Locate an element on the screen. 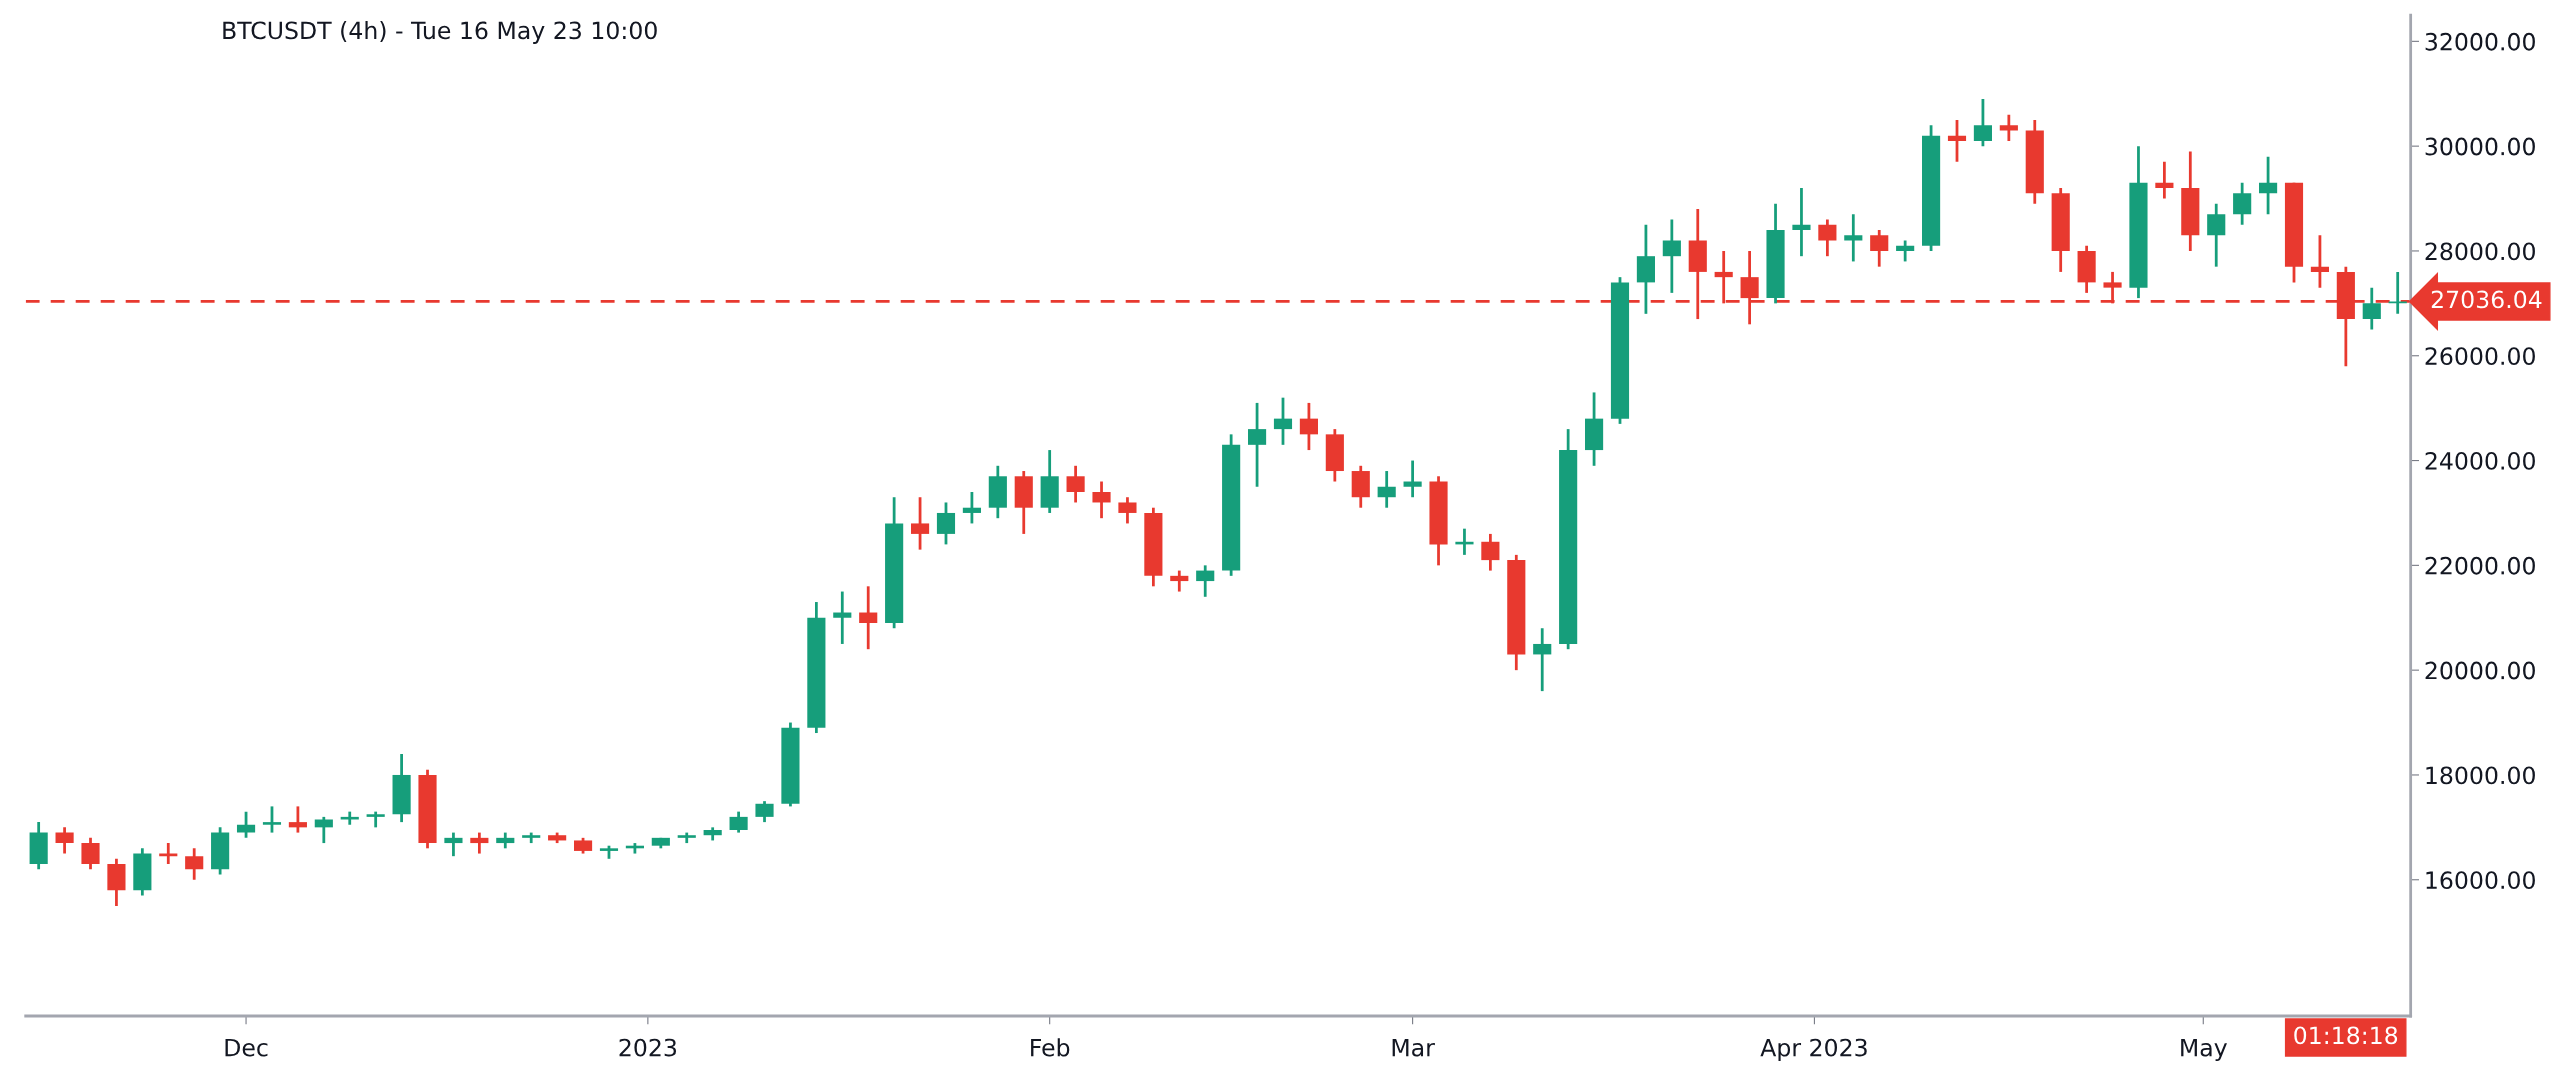 The height and width of the screenshot is (1082, 2570). y-tick-label: 24000.00 is located at coordinates (2480, 461).